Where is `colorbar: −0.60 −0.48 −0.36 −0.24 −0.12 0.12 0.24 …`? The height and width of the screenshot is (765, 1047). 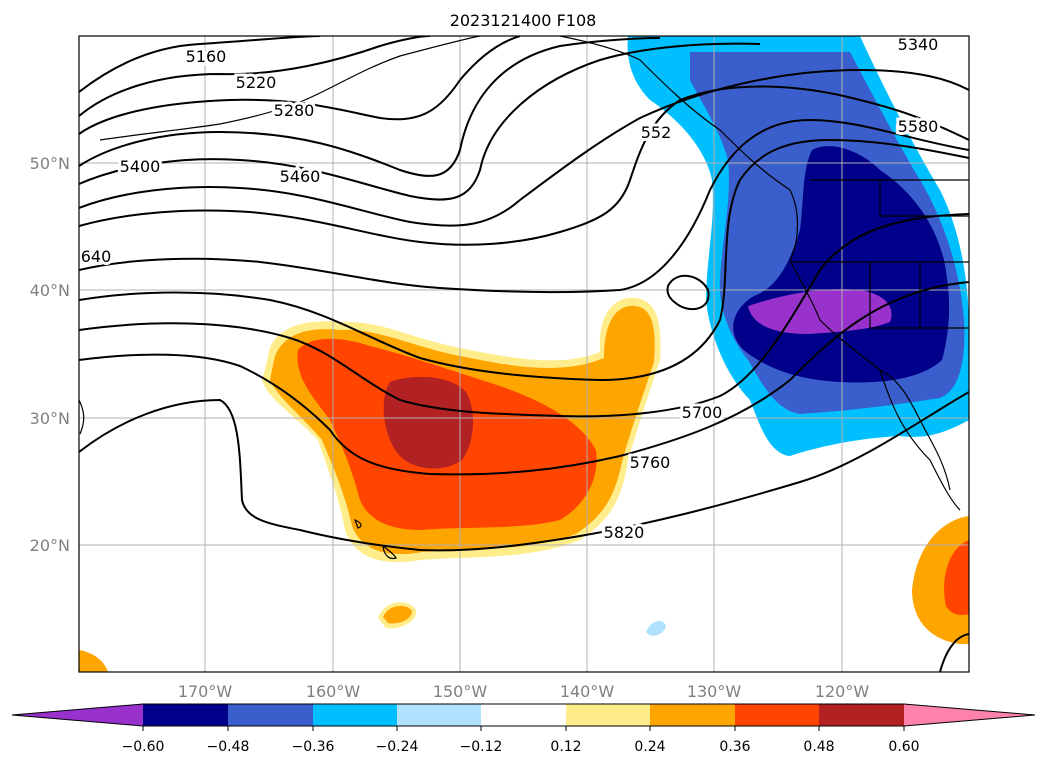 colorbar: −0.60 −0.48 −0.36 −0.24 −0.12 0.12 0.24 … is located at coordinates (523, 729).